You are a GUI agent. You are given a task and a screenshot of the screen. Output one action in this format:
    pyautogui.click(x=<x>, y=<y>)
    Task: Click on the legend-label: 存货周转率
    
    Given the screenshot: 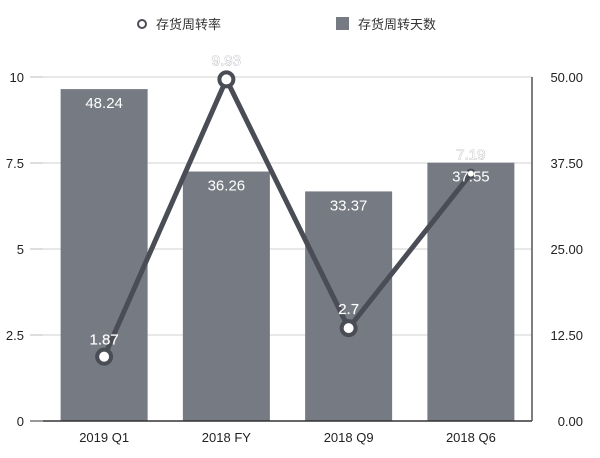 What is the action you would take?
    pyautogui.click(x=189, y=25)
    